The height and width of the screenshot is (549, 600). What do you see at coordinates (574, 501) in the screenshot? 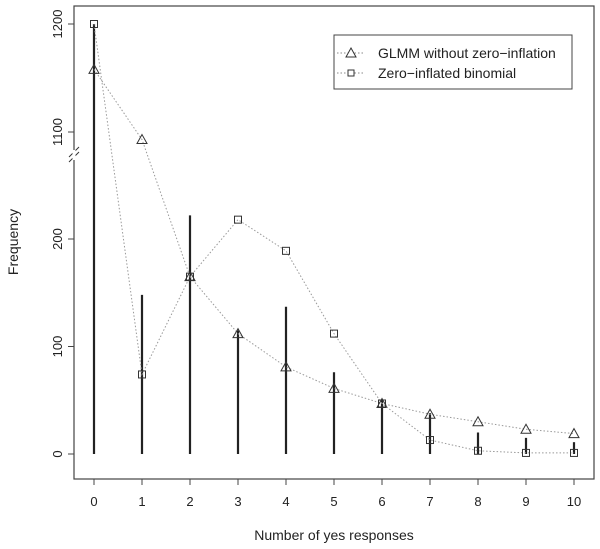
I see `x-tick-label-10: 10` at bounding box center [574, 501].